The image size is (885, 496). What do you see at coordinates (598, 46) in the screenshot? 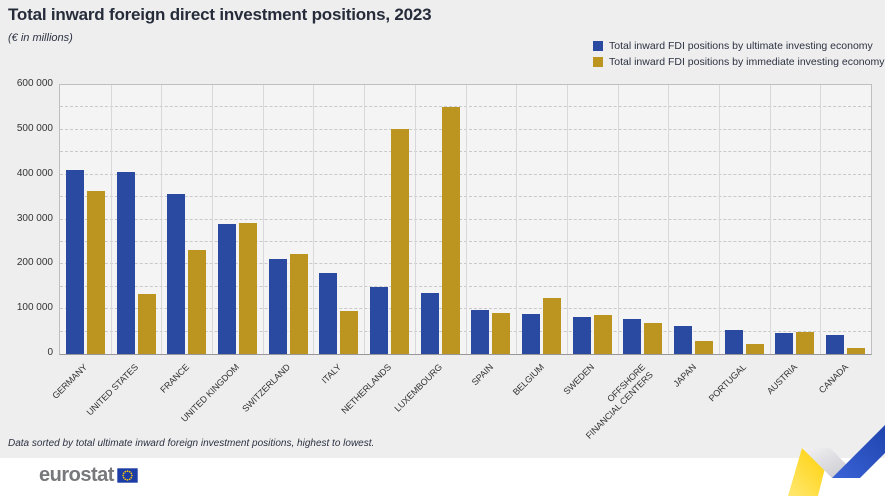
I see `legend-swatch-blue-icon` at bounding box center [598, 46].